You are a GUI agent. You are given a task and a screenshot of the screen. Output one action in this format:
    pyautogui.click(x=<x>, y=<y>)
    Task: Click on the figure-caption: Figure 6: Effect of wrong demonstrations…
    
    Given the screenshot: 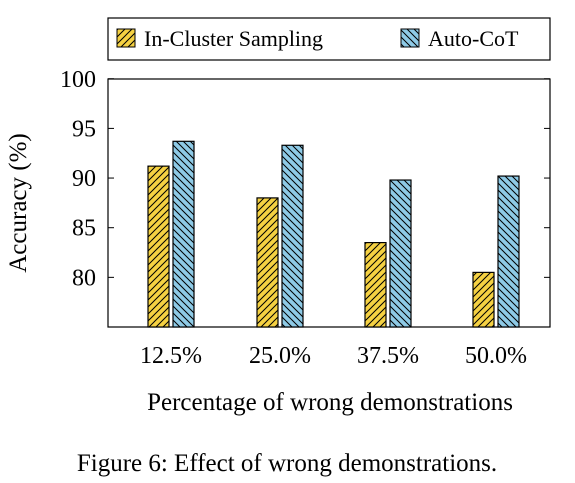 What is the action you would take?
    pyautogui.click(x=287, y=463)
    